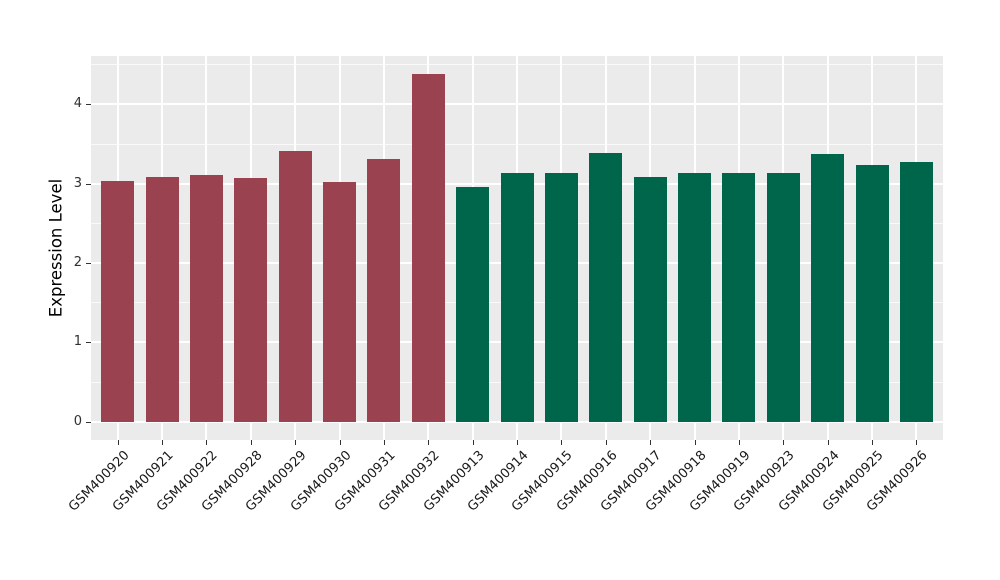 The width and height of the screenshot is (1000, 580). Describe the element at coordinates (561, 297) in the screenshot. I see `bar-GSM400915` at that location.